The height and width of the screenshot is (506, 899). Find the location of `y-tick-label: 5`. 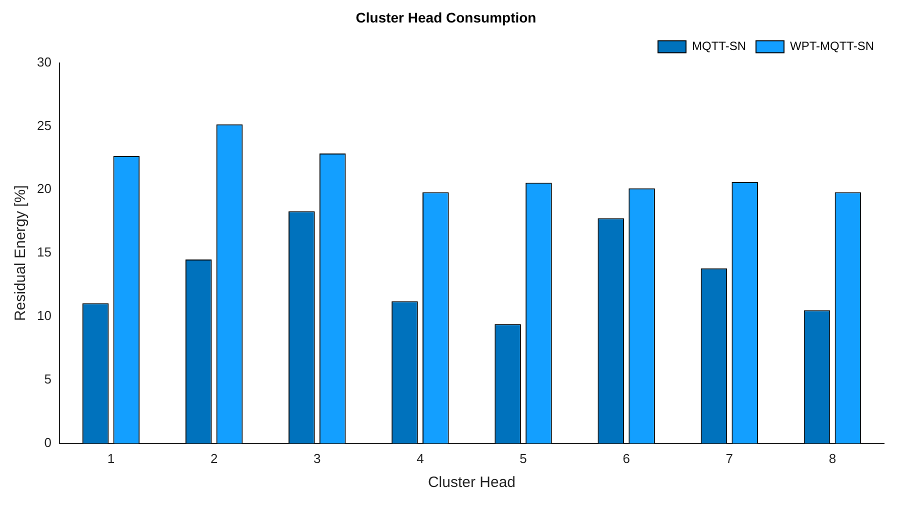

y-tick-label: 5 is located at coordinates (48, 379).